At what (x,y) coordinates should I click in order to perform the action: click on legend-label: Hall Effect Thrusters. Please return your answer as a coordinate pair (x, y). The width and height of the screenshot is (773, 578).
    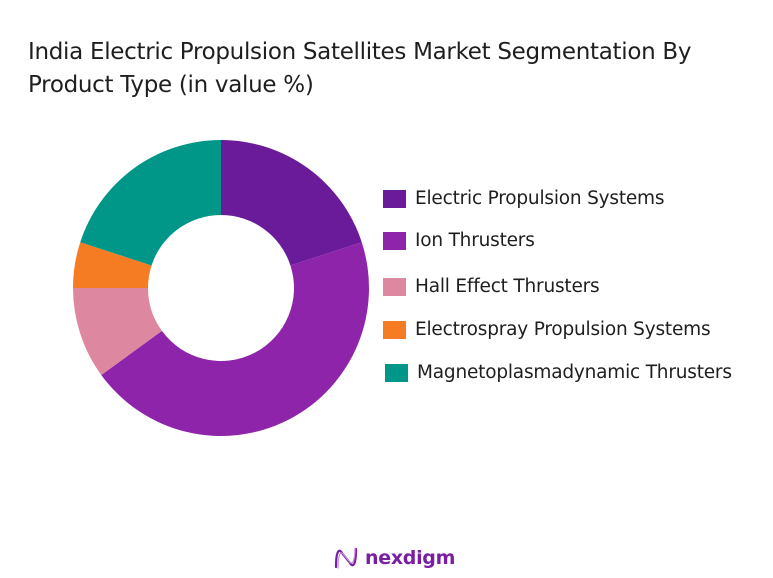
    Looking at the image, I should click on (507, 286).